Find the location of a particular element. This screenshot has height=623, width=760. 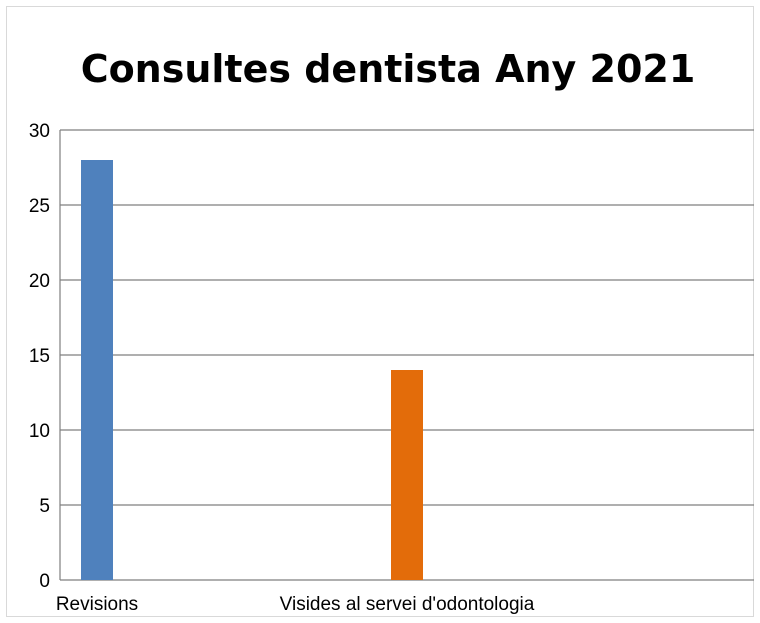

y-tick-label: 20 is located at coordinates (39, 281).